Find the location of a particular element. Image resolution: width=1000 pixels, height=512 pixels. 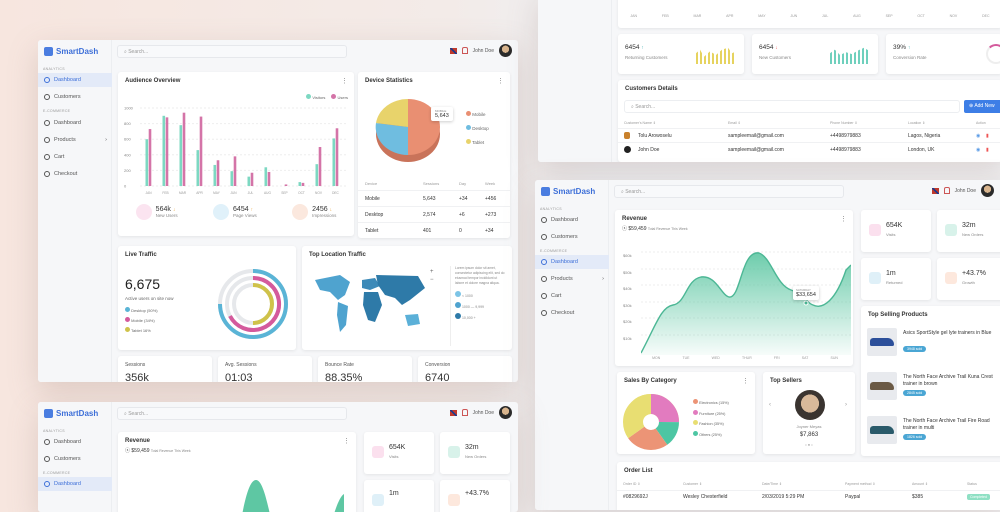

status-badge: Completed is located at coordinates (978, 496).